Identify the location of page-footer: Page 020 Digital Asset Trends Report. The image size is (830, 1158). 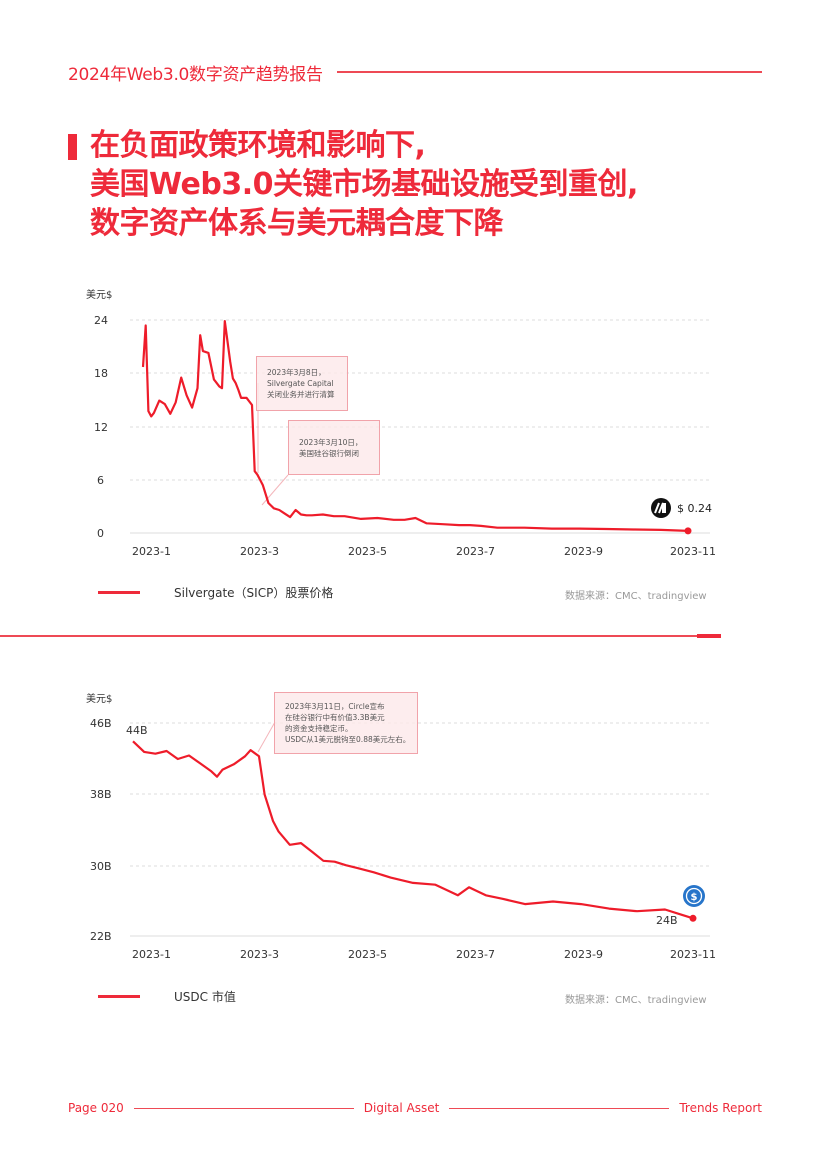
(415, 1108).